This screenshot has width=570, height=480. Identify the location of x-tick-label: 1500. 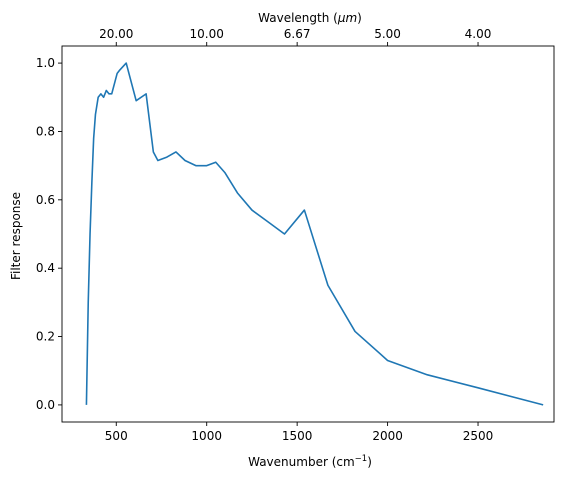
(297, 436).